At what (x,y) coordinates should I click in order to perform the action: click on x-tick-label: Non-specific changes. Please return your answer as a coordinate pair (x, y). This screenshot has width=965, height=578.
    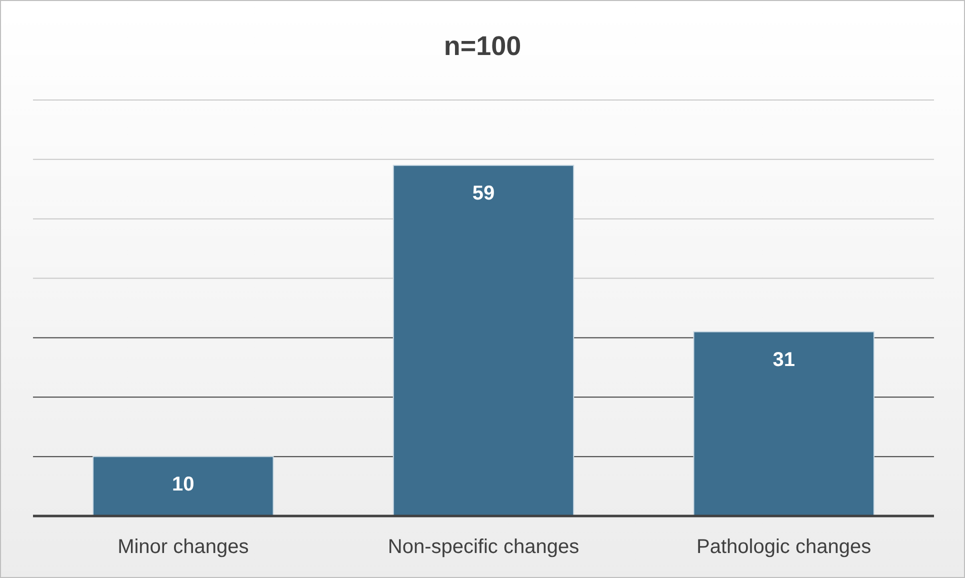
    Looking at the image, I should click on (484, 547).